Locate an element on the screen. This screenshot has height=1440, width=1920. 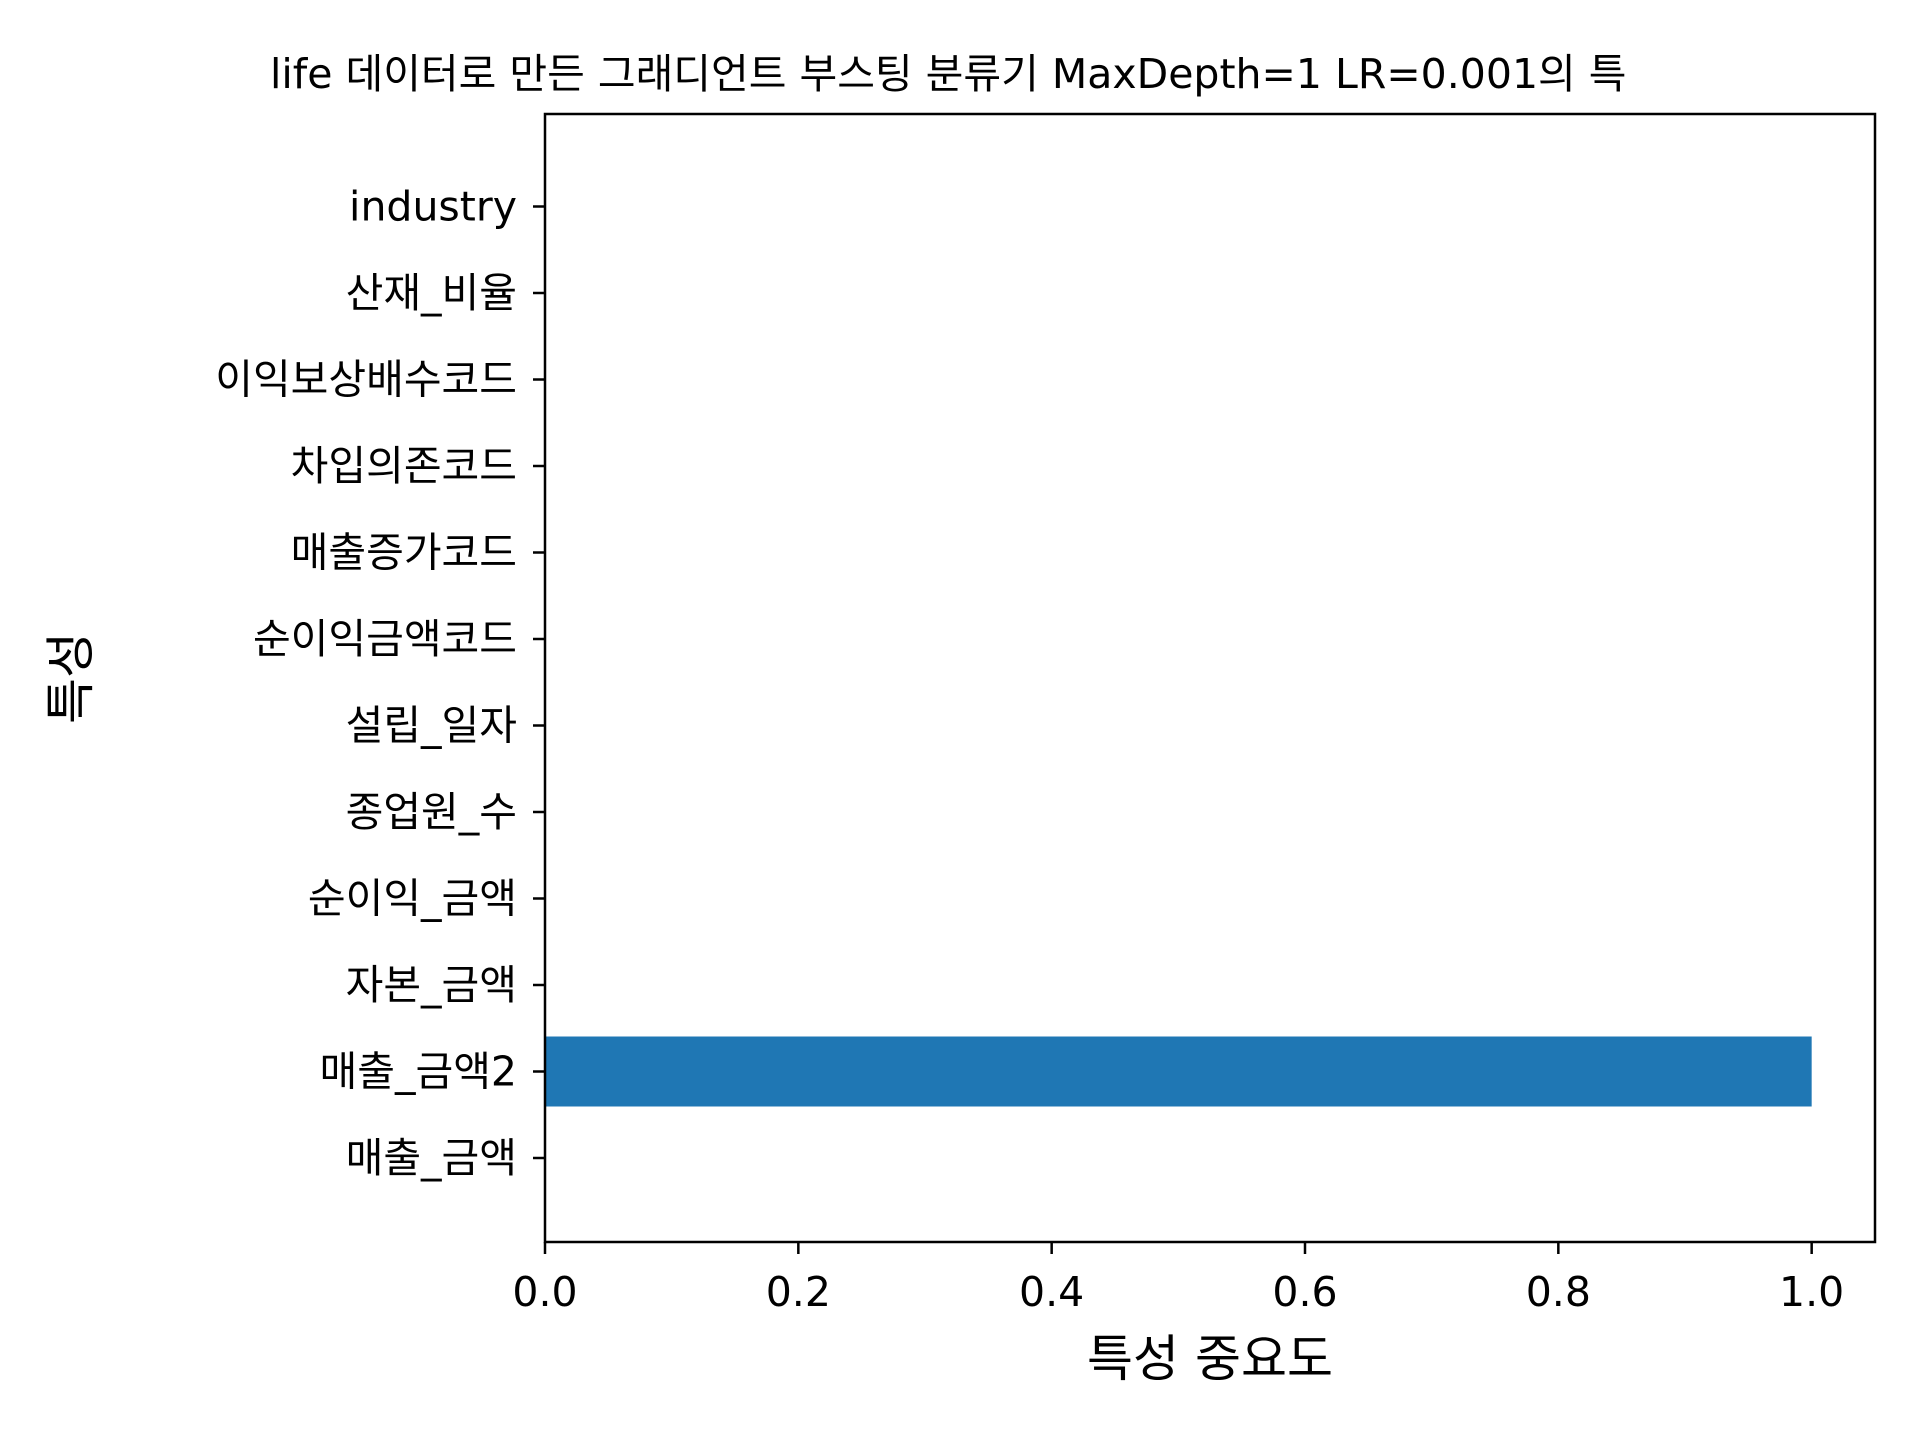
x-axis-label: 특성 중요도 is located at coordinates (1210, 1359).